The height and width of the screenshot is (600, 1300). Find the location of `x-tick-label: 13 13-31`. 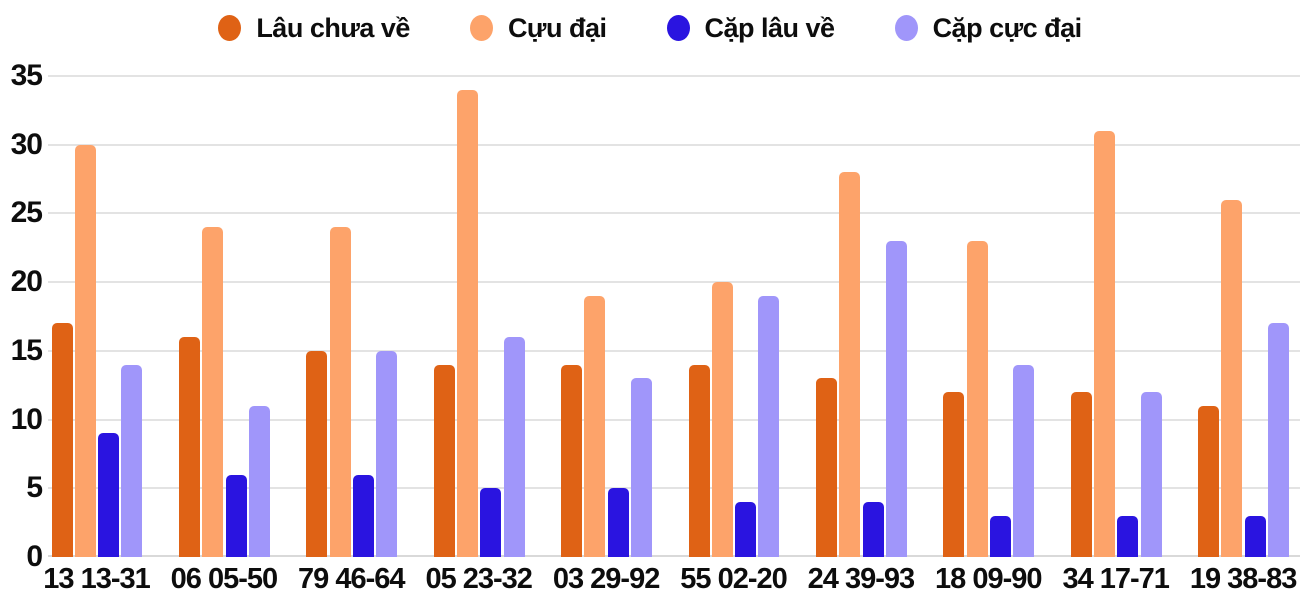

x-tick-label: 13 13-31 is located at coordinates (97, 579).